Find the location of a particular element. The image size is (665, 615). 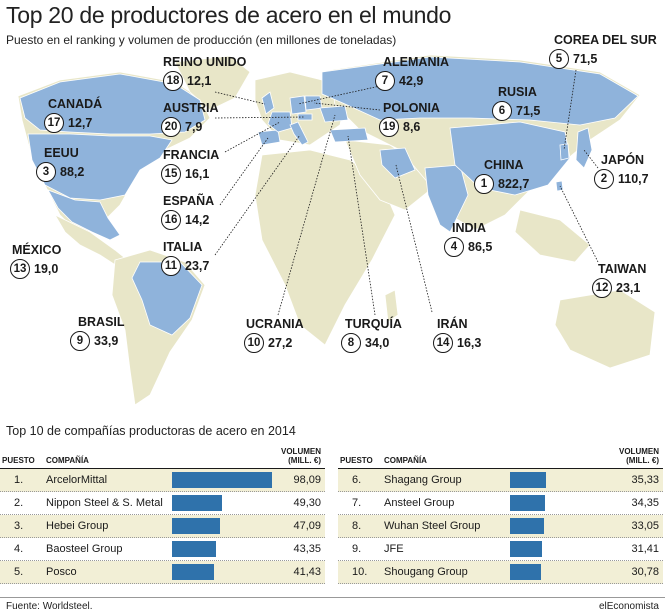

land-madagascar is located at coordinates (391, 306).